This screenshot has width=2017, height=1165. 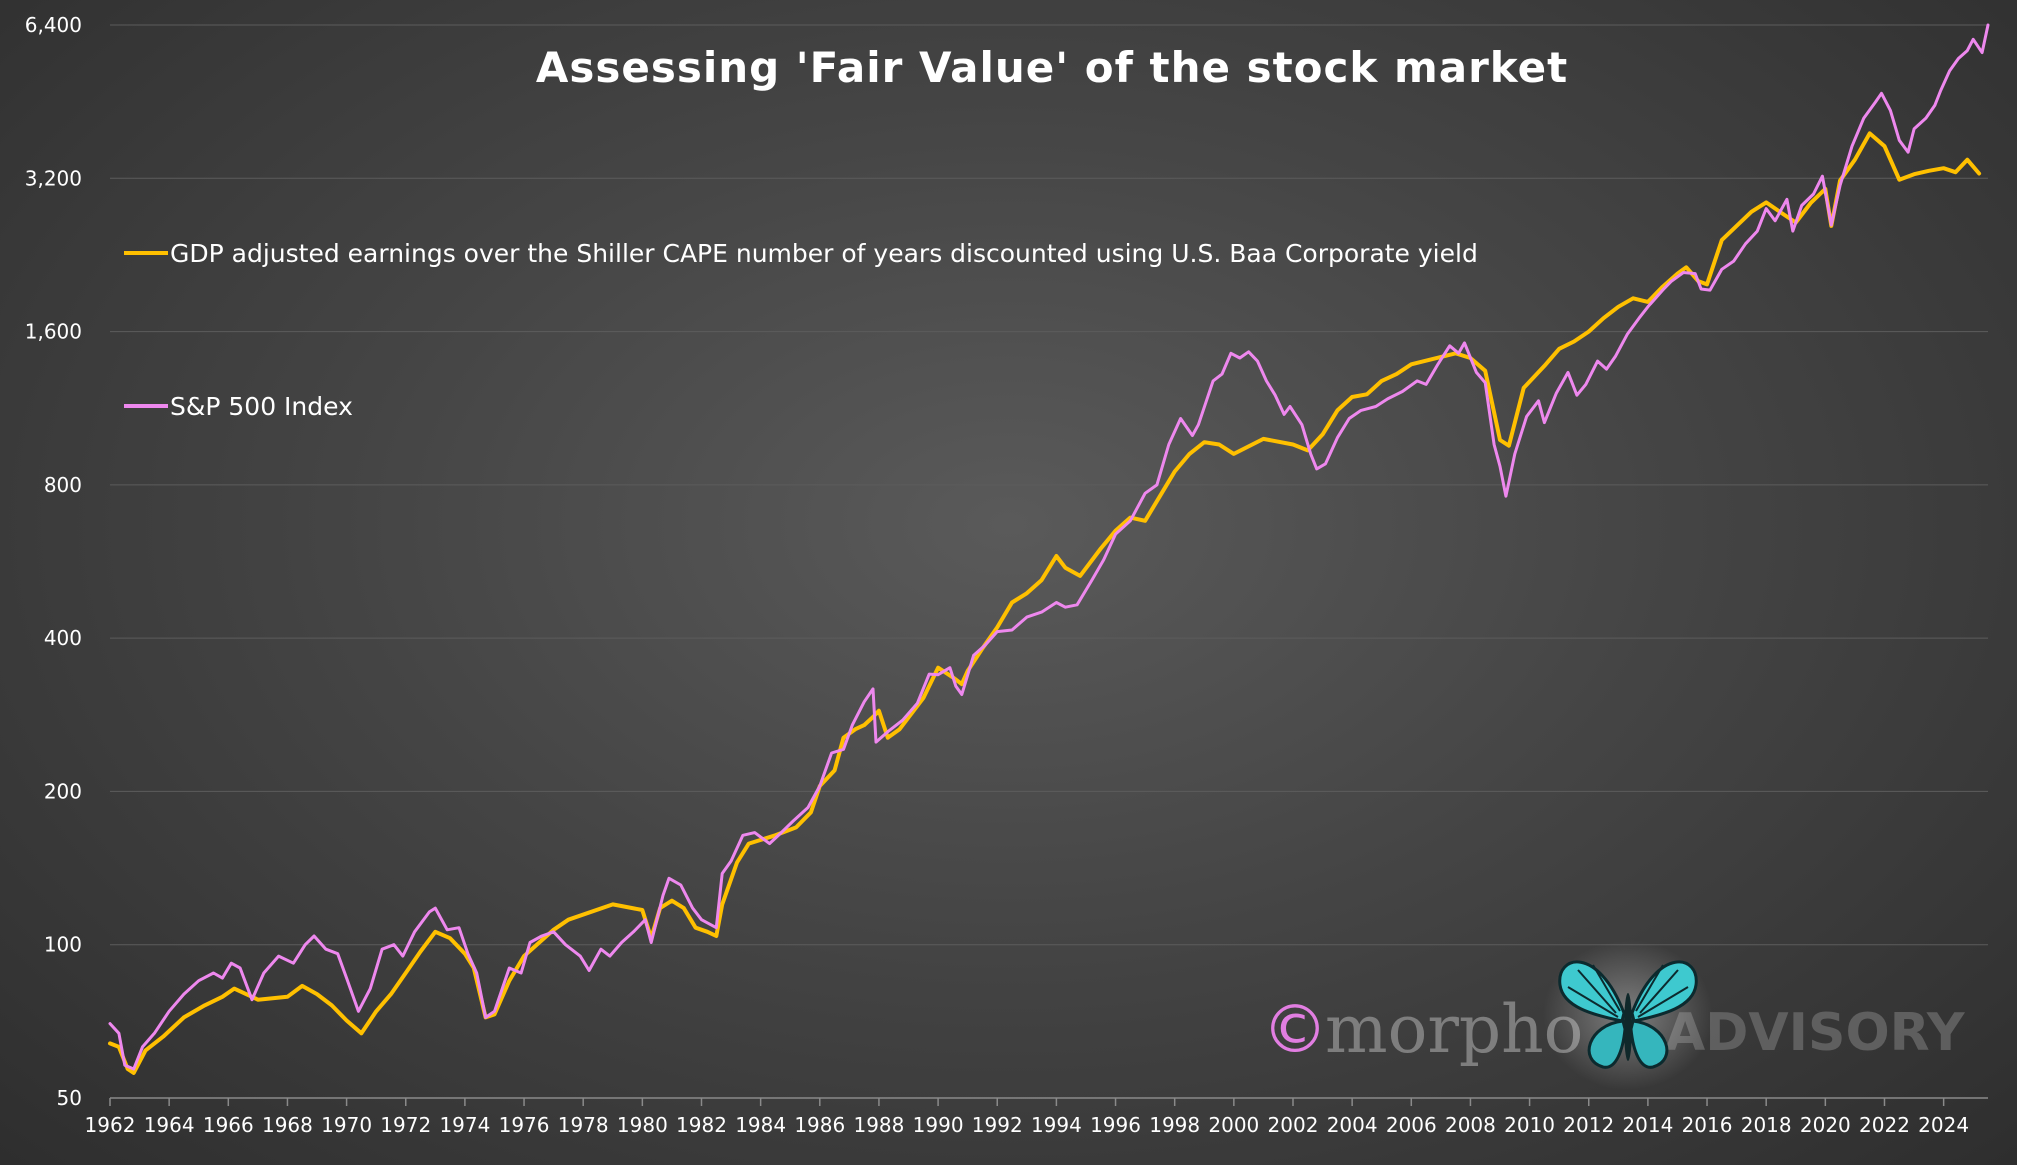 I want to click on watermark-brand-word: morpho, so click(x=1454, y=1029).